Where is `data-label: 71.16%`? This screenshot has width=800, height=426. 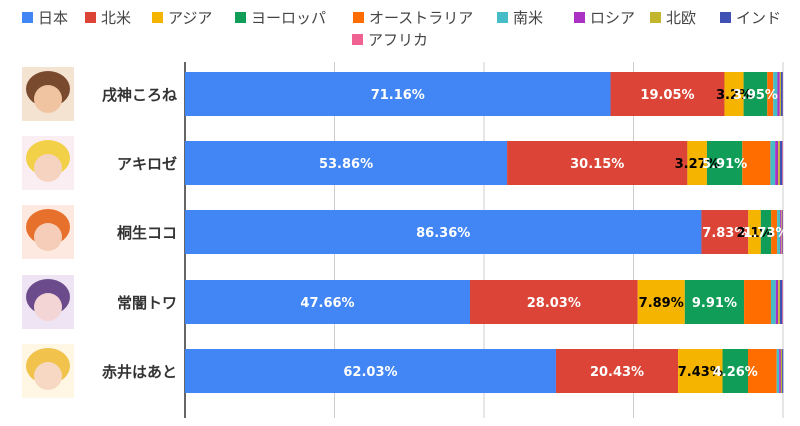
data-label: 71.16% is located at coordinates (398, 95).